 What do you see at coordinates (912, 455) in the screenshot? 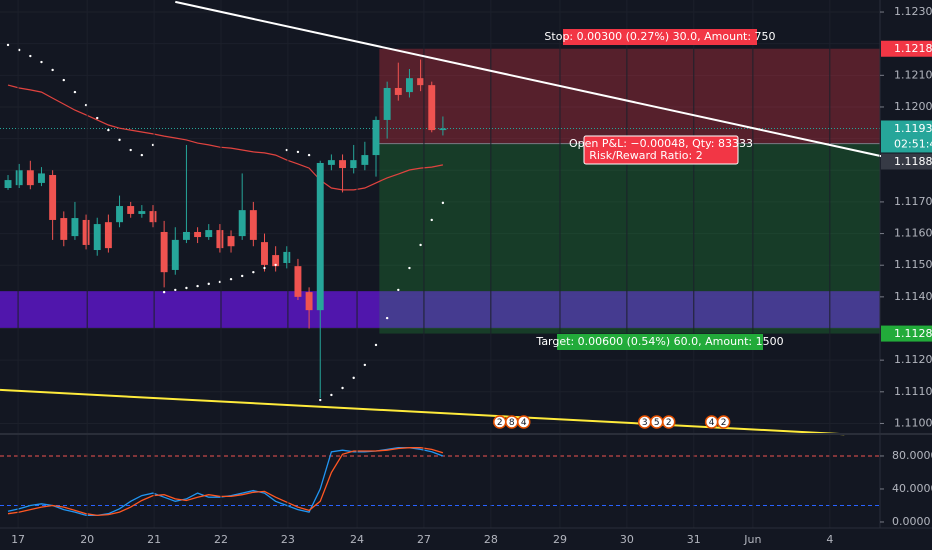
I see `y-tick-label: 80.0000` at bounding box center [912, 455].